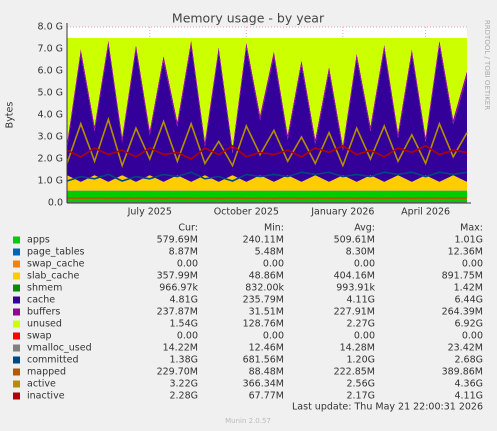 The height and width of the screenshot is (431, 497). I want to click on legend-stat: 2.27G, so click(360, 324).